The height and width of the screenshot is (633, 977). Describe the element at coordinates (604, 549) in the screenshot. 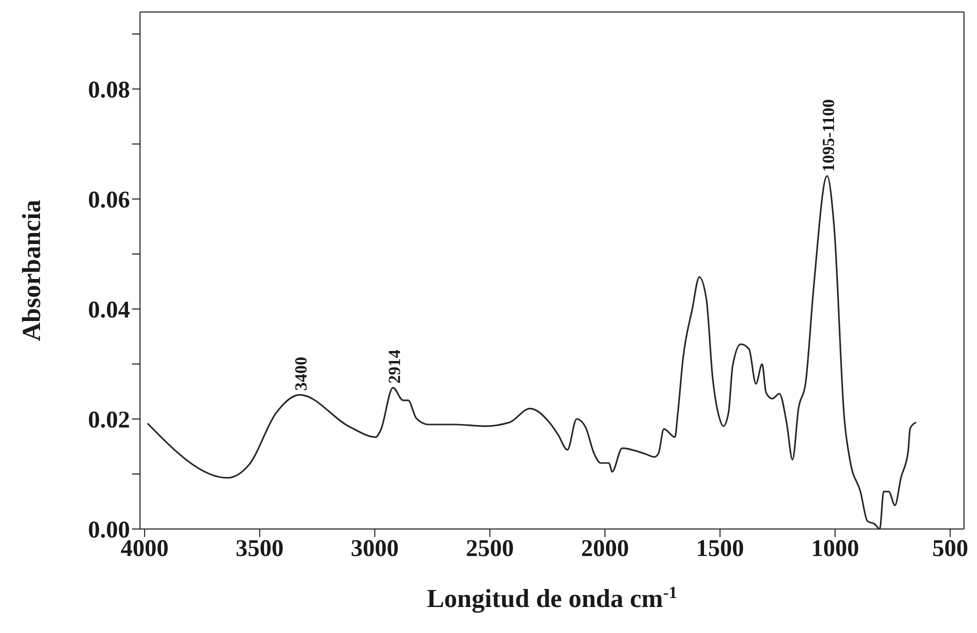

I see `x-tick-label: 2000` at that location.